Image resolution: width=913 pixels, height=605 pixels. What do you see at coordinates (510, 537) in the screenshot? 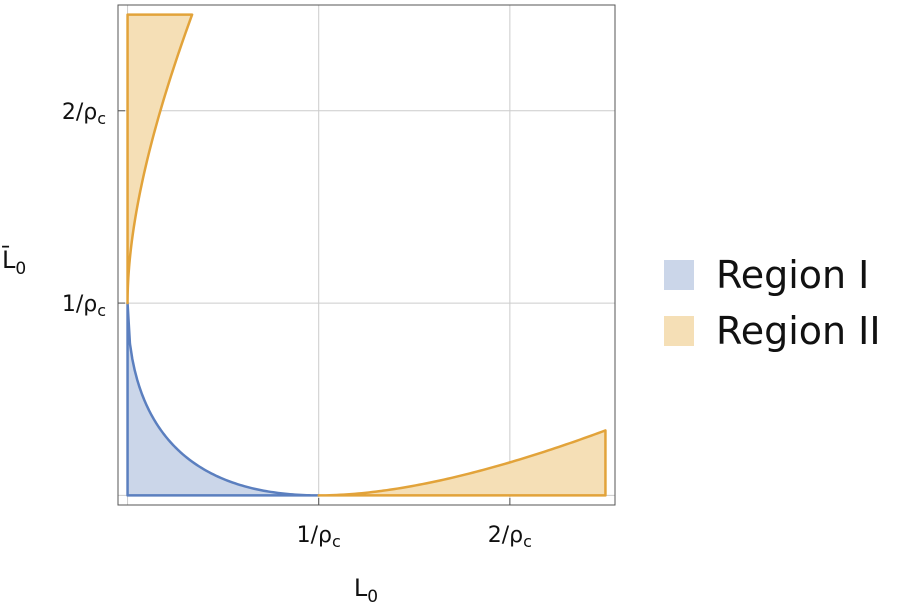
I see `x-tick-label: 2/ρc` at bounding box center [510, 537].